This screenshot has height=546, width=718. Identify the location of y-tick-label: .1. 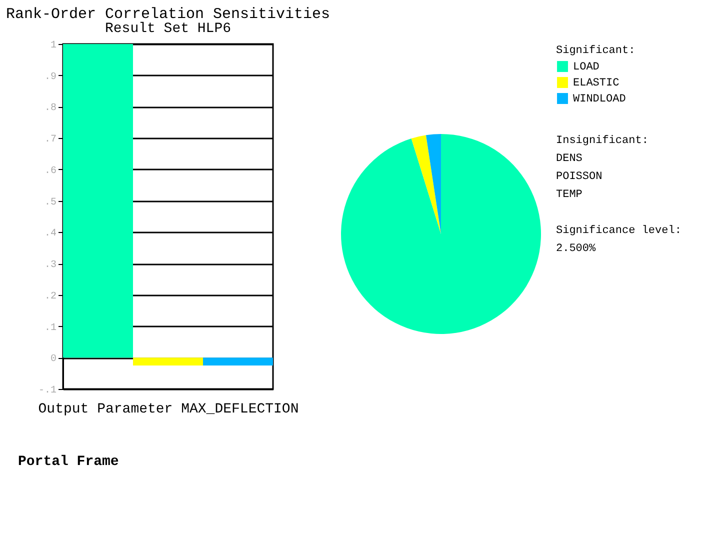
(50, 328).